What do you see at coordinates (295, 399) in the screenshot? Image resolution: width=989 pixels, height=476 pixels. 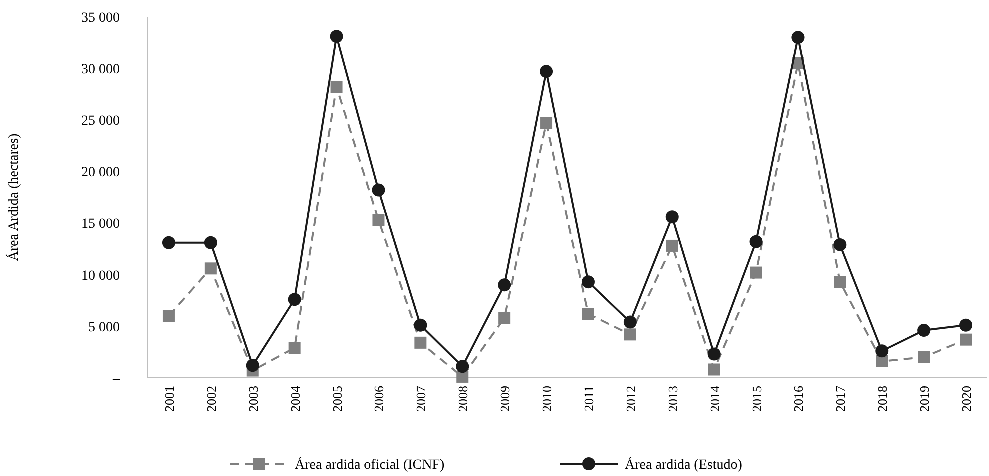 I see `x-tick-label: 2004` at bounding box center [295, 399].